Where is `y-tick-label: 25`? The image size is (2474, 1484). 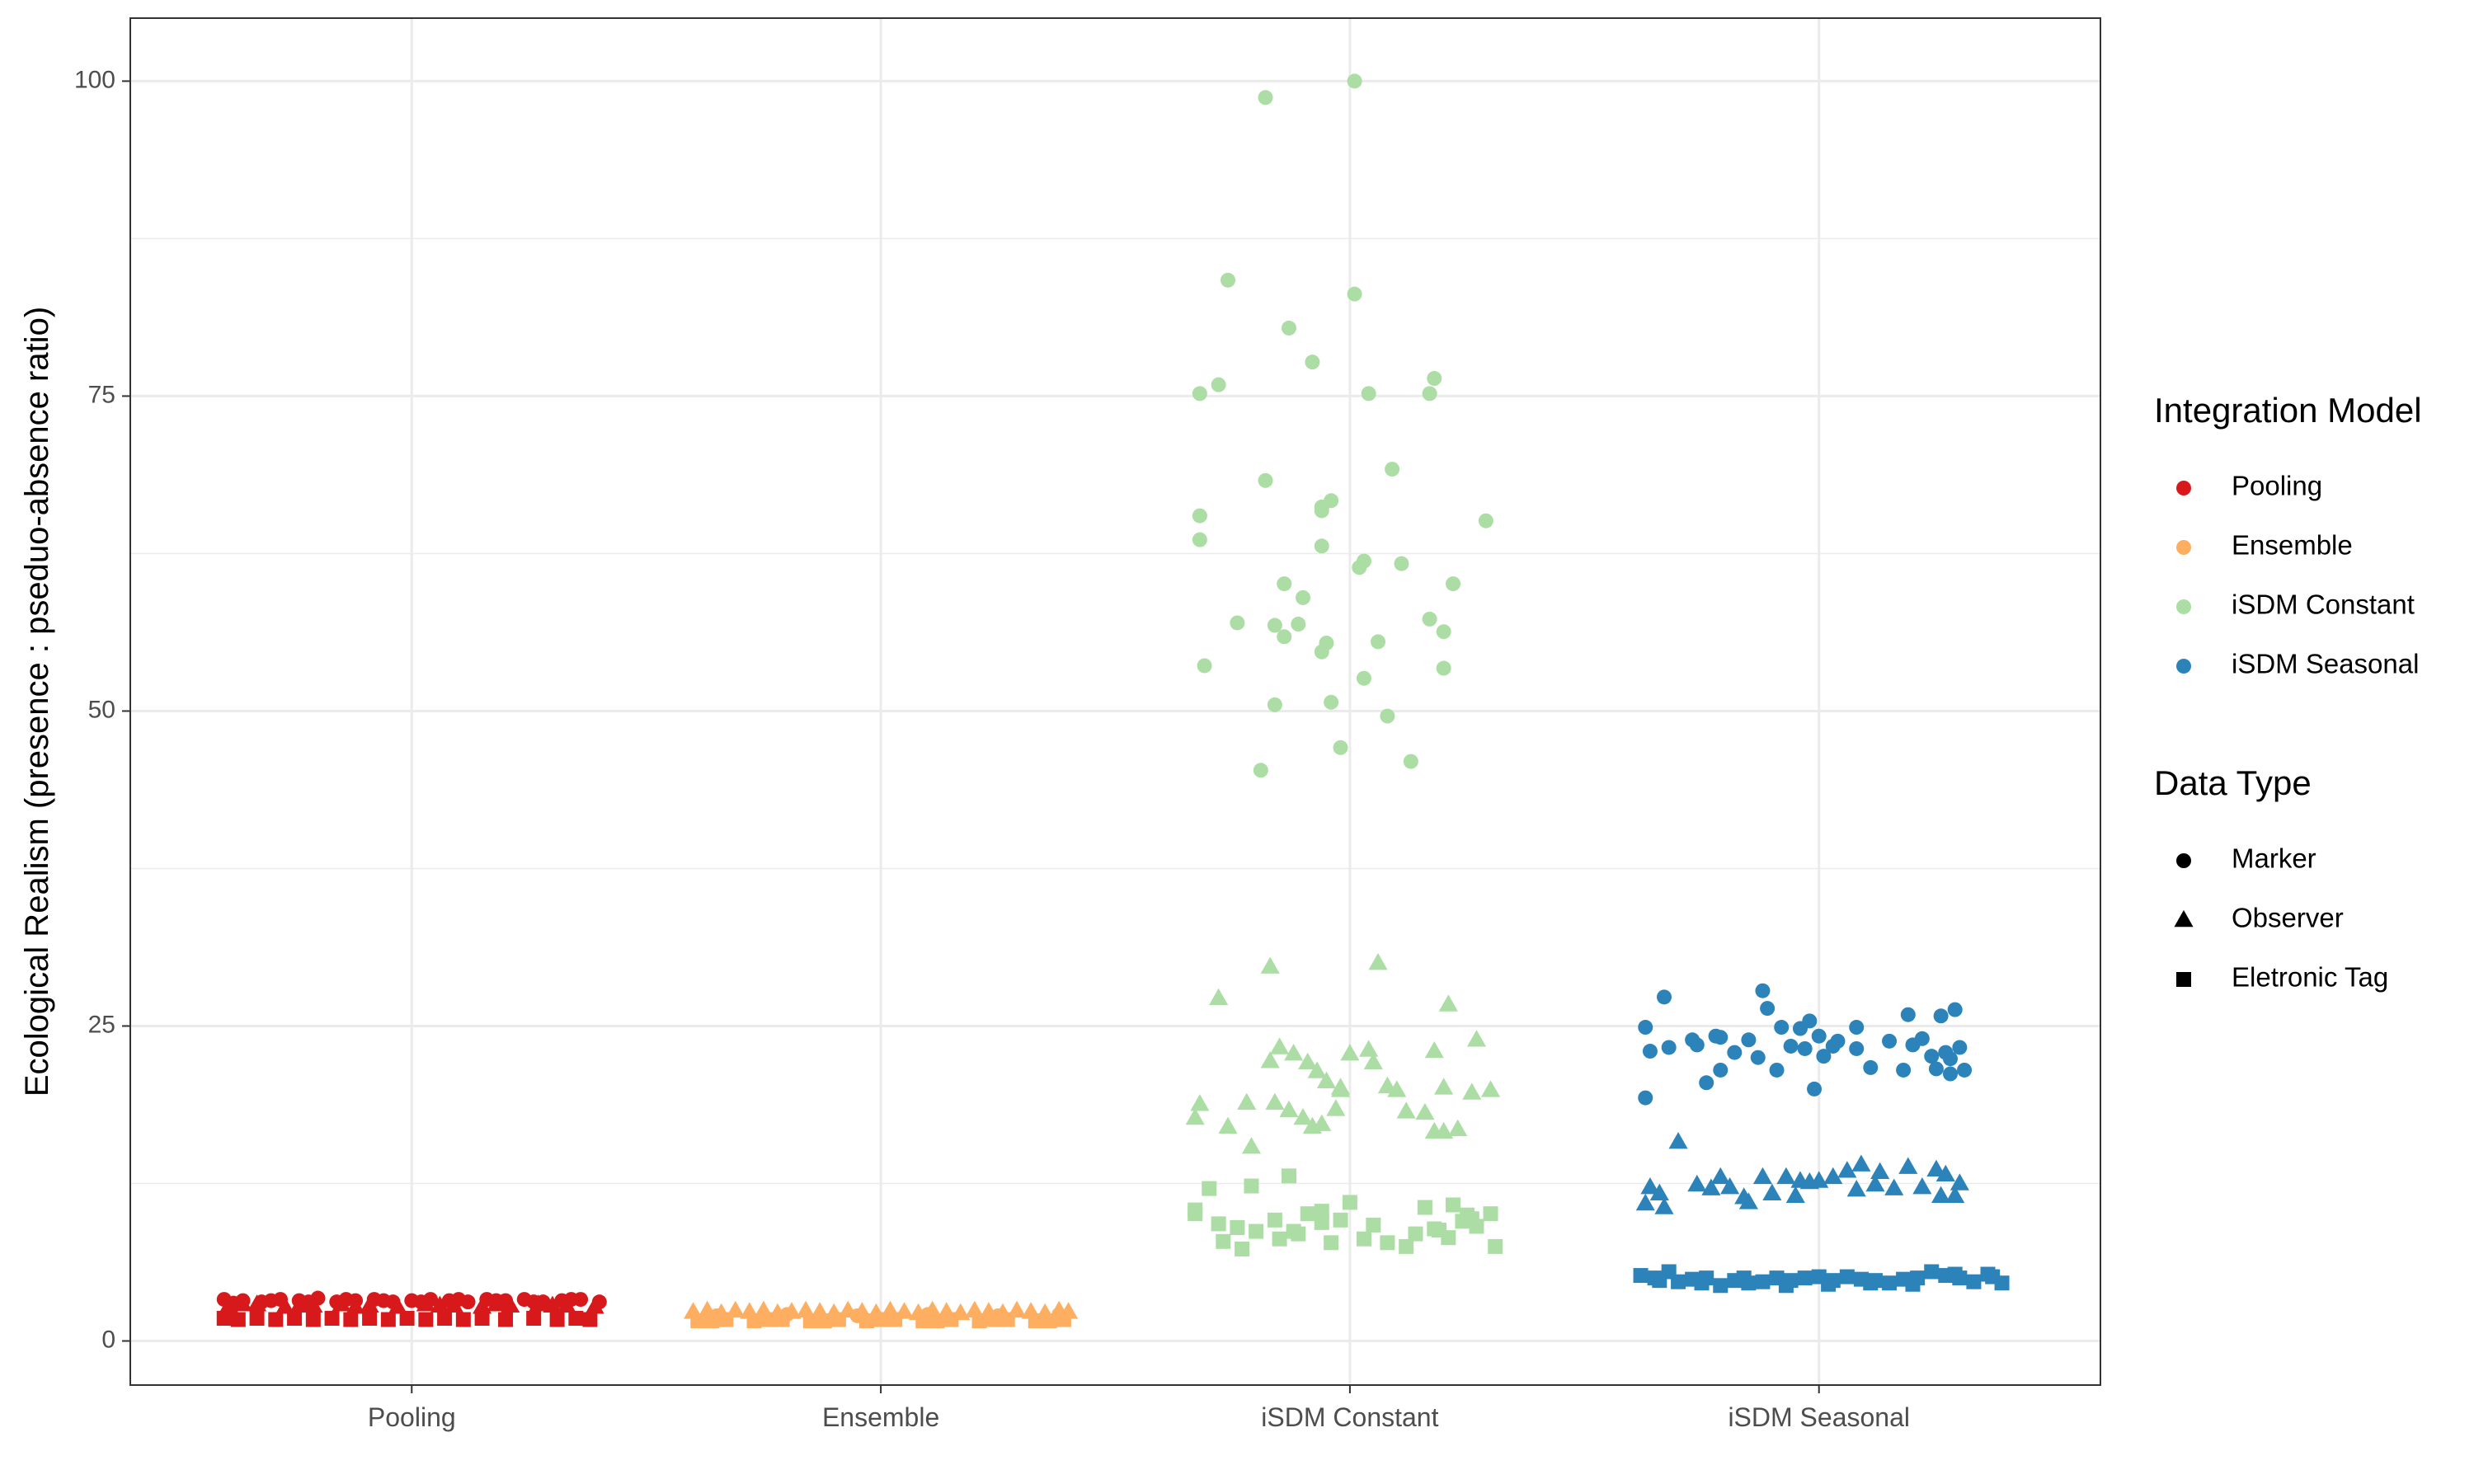 y-tick-label: 25 is located at coordinates (101, 1024).